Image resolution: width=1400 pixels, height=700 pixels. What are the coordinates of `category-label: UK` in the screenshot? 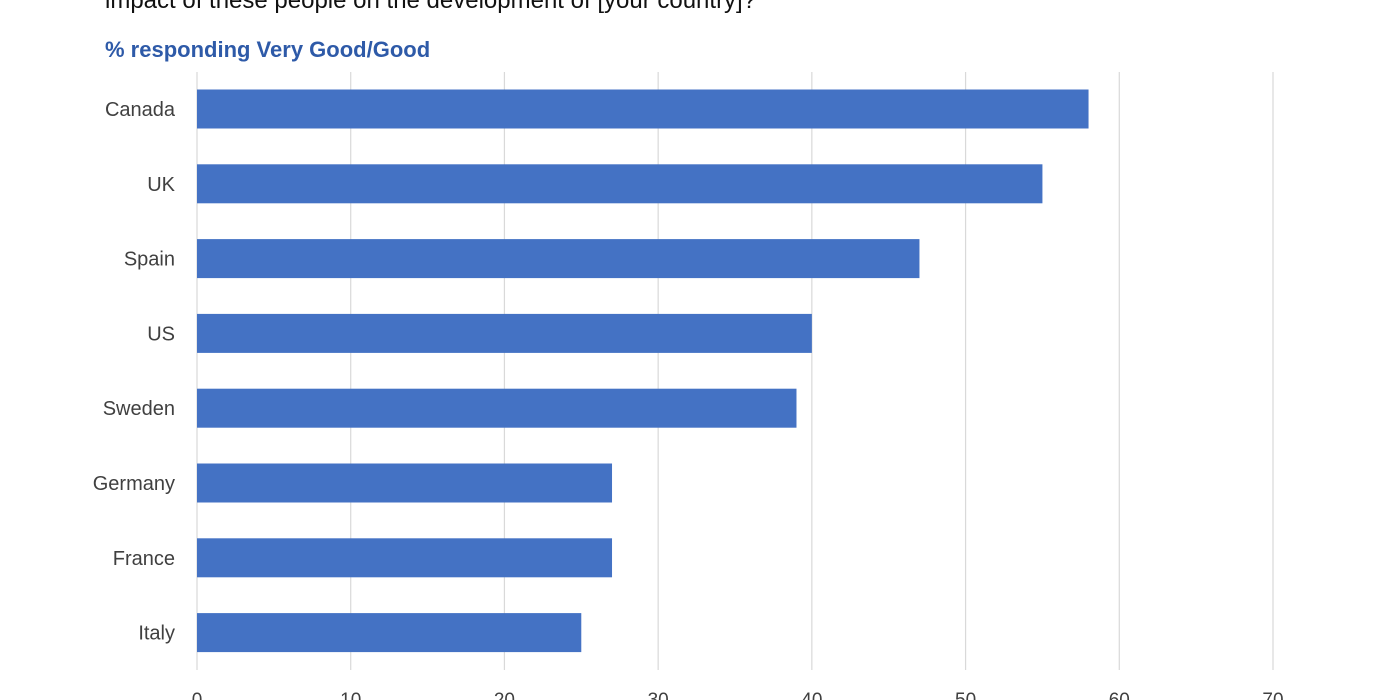 It's located at (161, 185).